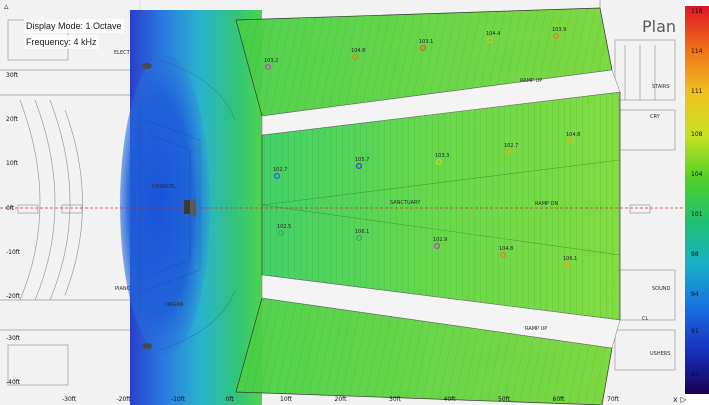  I want to click on x-axis-tick-label: 20ft, so click(341, 399).